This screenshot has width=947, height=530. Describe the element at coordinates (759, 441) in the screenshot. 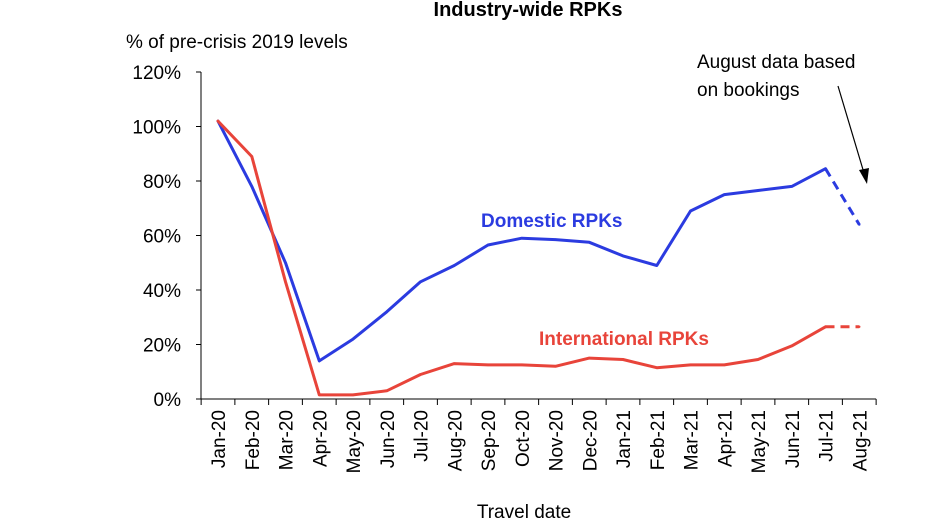

I see `x-tick-label: May-21` at that location.